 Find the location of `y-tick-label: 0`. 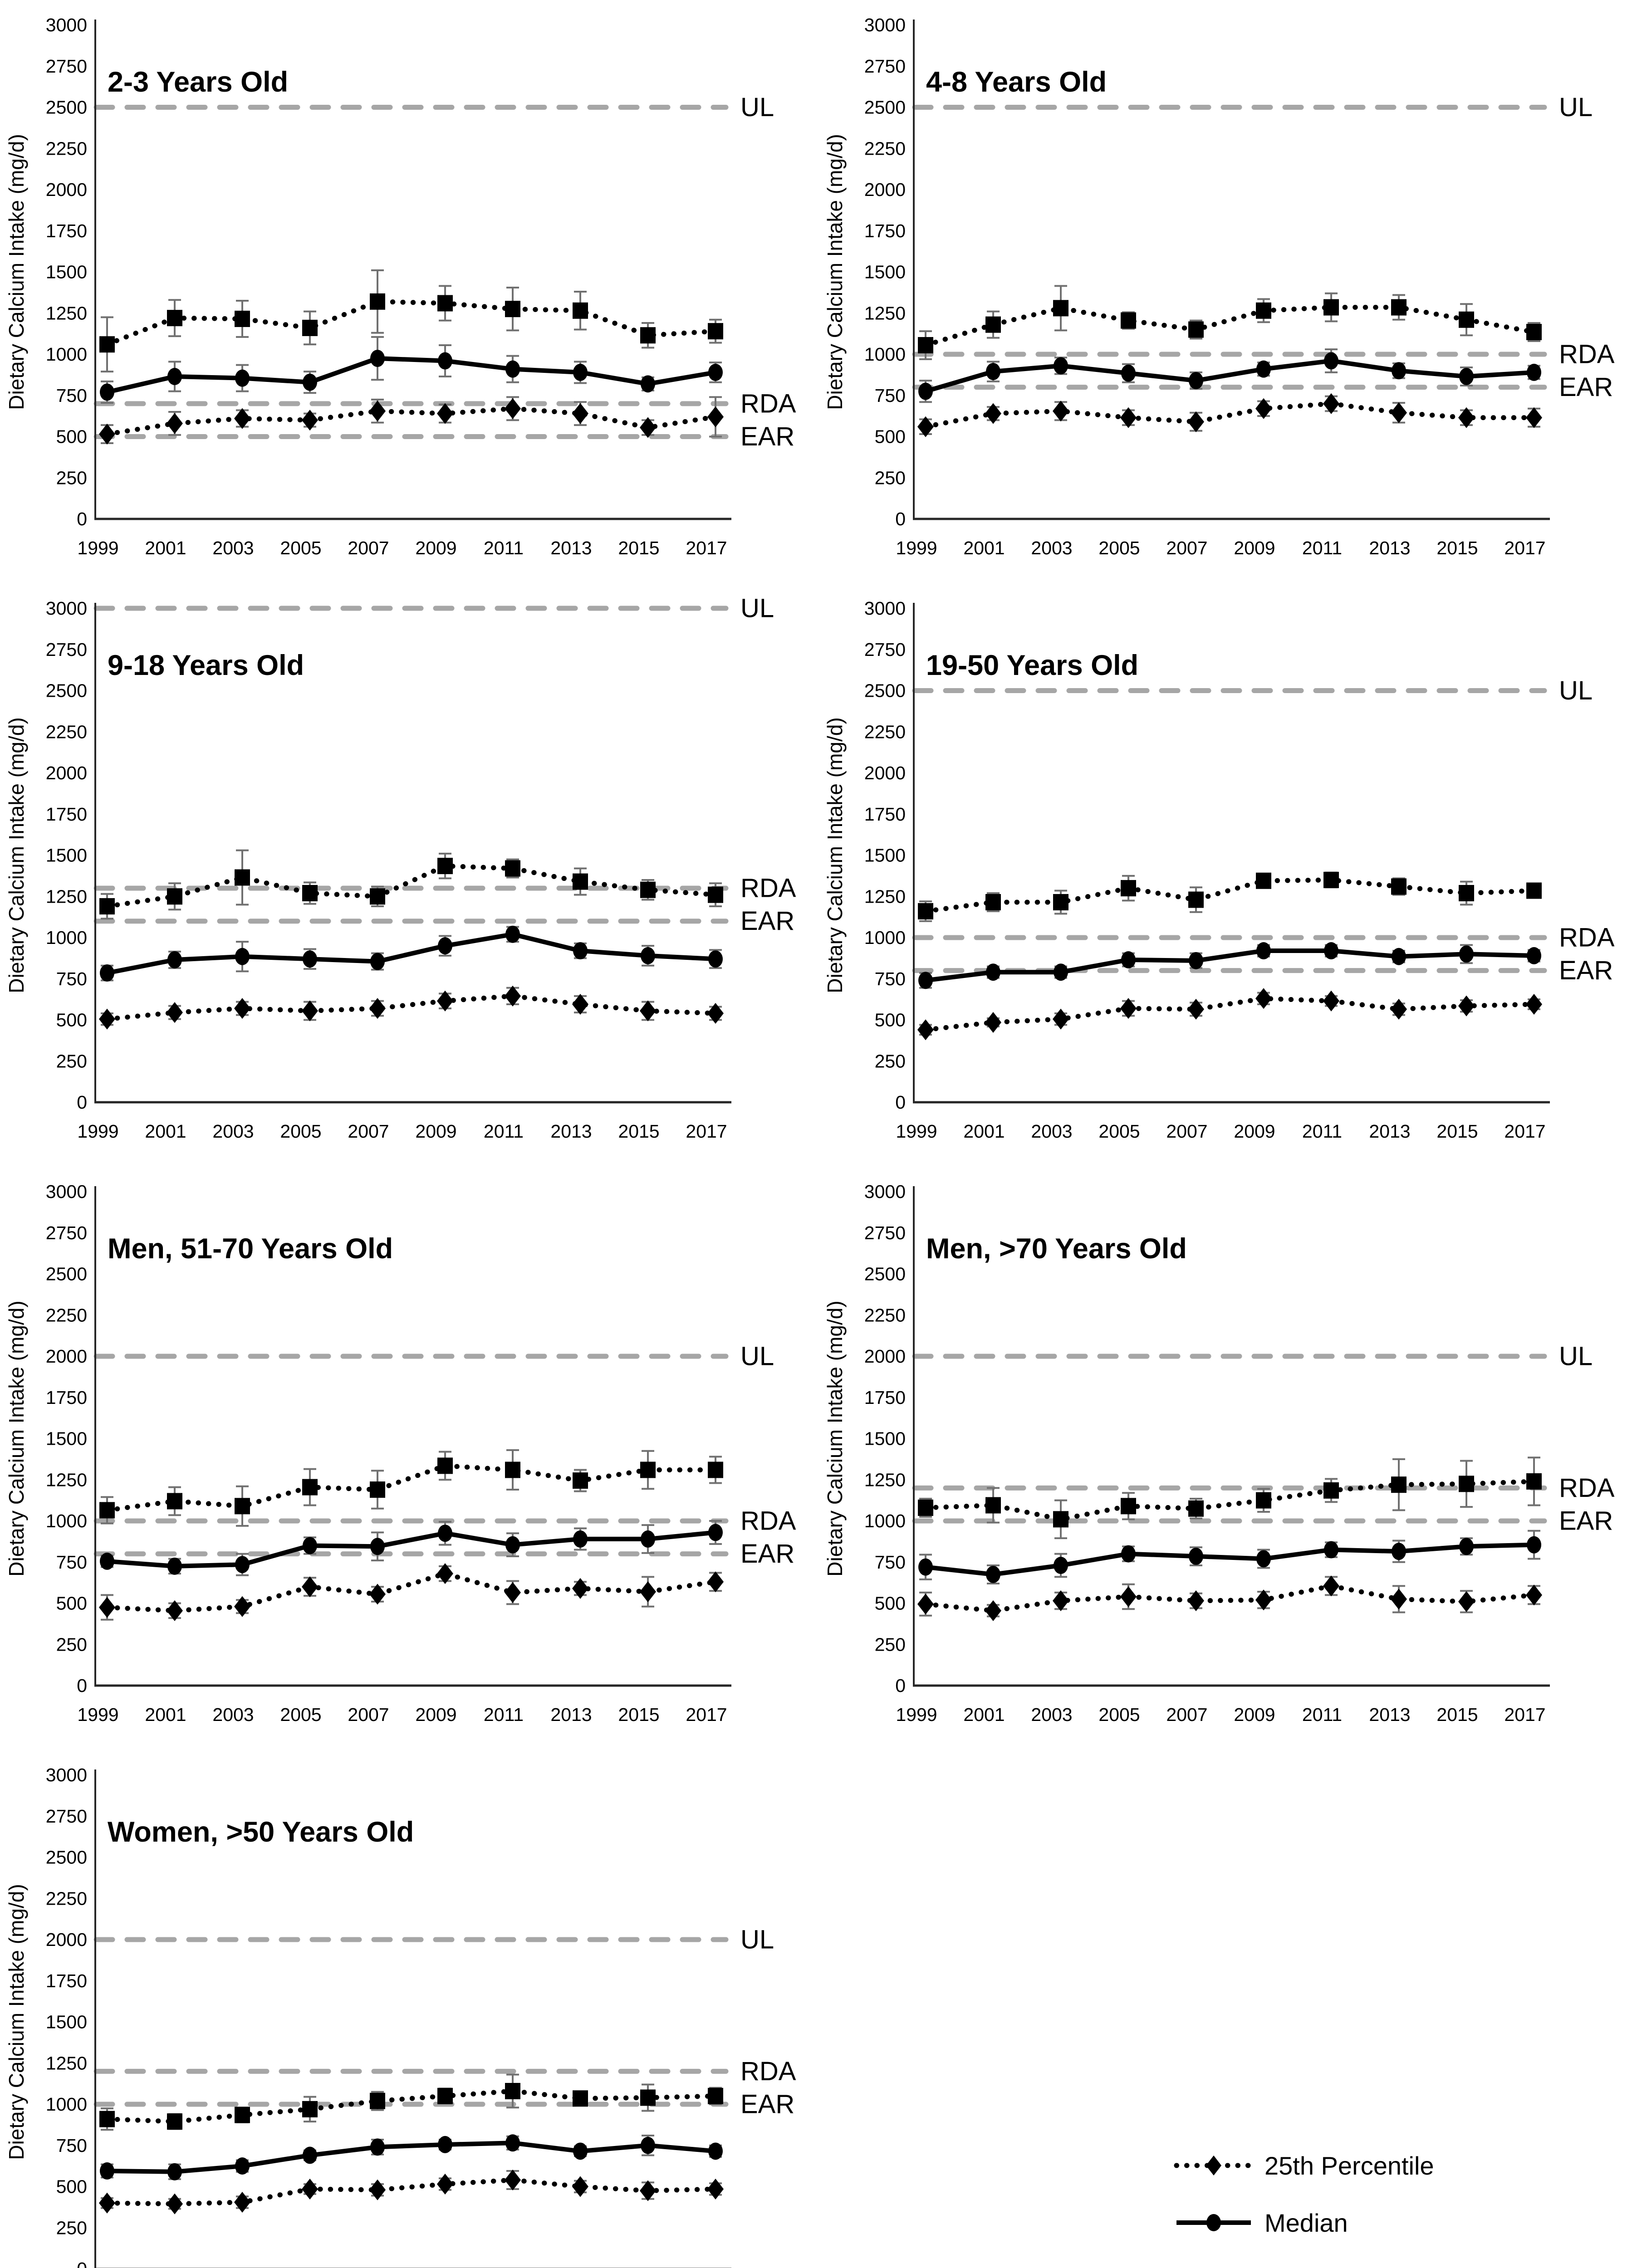

y-tick-label: 0 is located at coordinates (901, 1686).